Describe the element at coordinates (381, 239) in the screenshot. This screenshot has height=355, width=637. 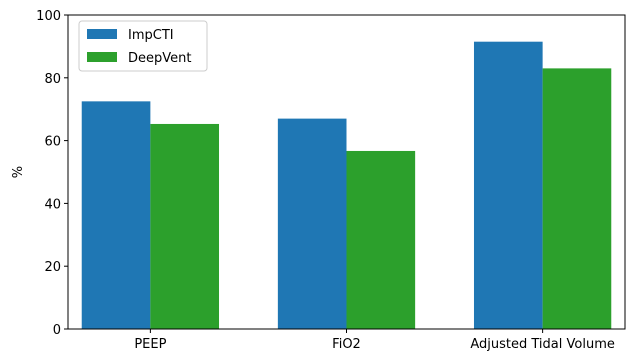
I see `bar-deepvent-fio2` at that location.